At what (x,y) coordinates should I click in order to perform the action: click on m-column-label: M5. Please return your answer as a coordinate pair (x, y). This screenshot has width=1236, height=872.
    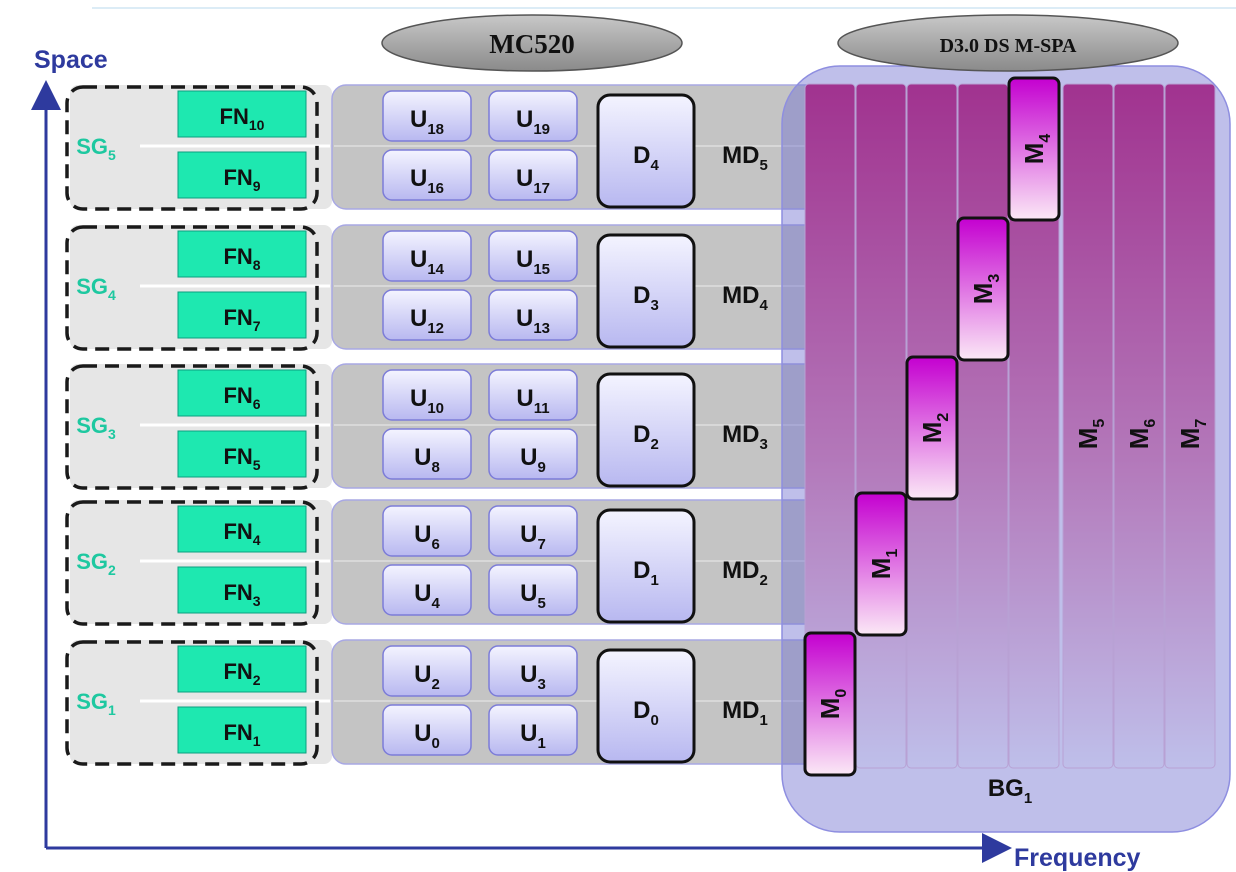
    Looking at the image, I should click on (1090, 434).